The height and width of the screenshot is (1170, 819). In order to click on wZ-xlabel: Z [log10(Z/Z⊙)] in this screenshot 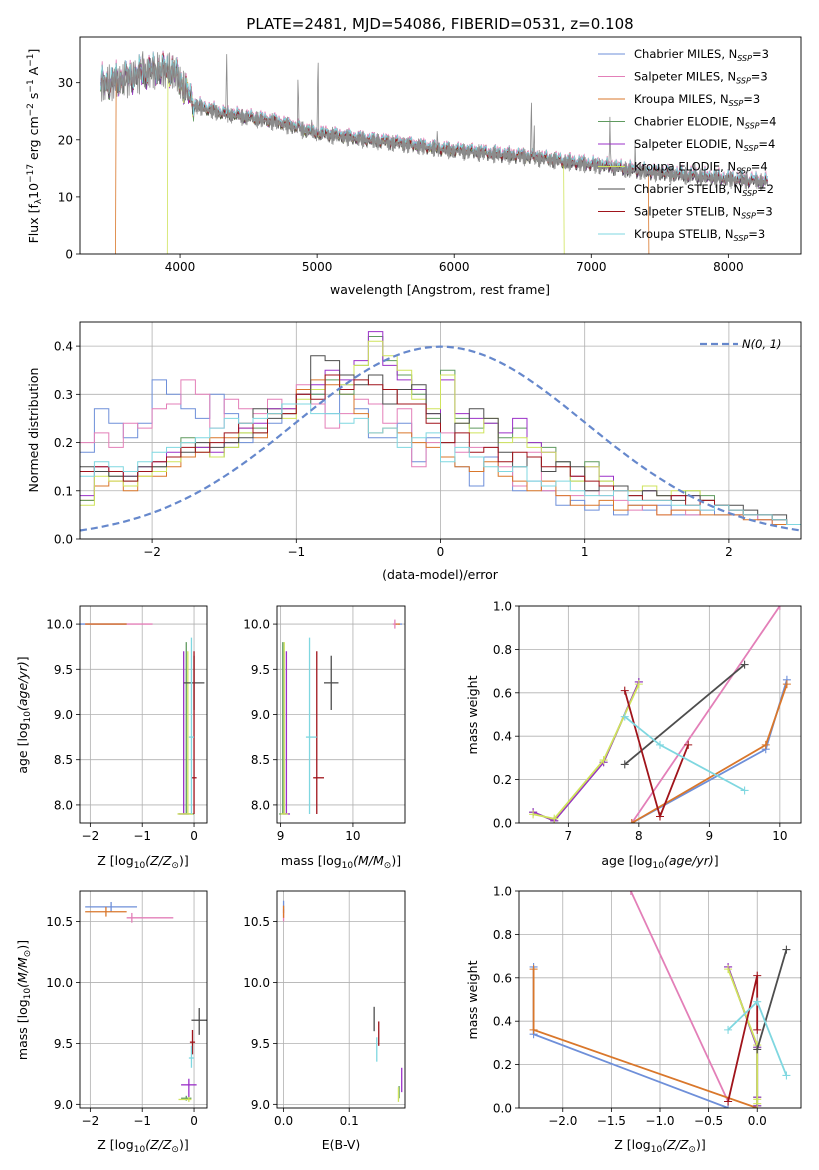, I will do `click(659, 1146)`.